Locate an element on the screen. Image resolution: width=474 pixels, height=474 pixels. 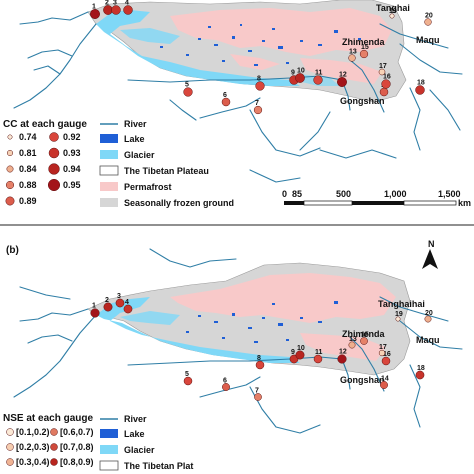
plateau-swatch is located at coordinates (109, 465).